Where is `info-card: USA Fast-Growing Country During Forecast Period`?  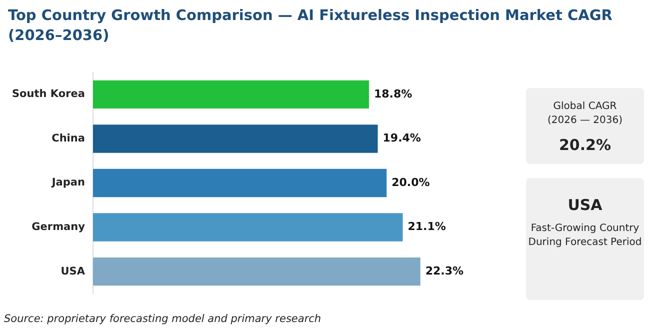
info-card: USA Fast-Growing Country During Forecast Period is located at coordinates (585, 239).